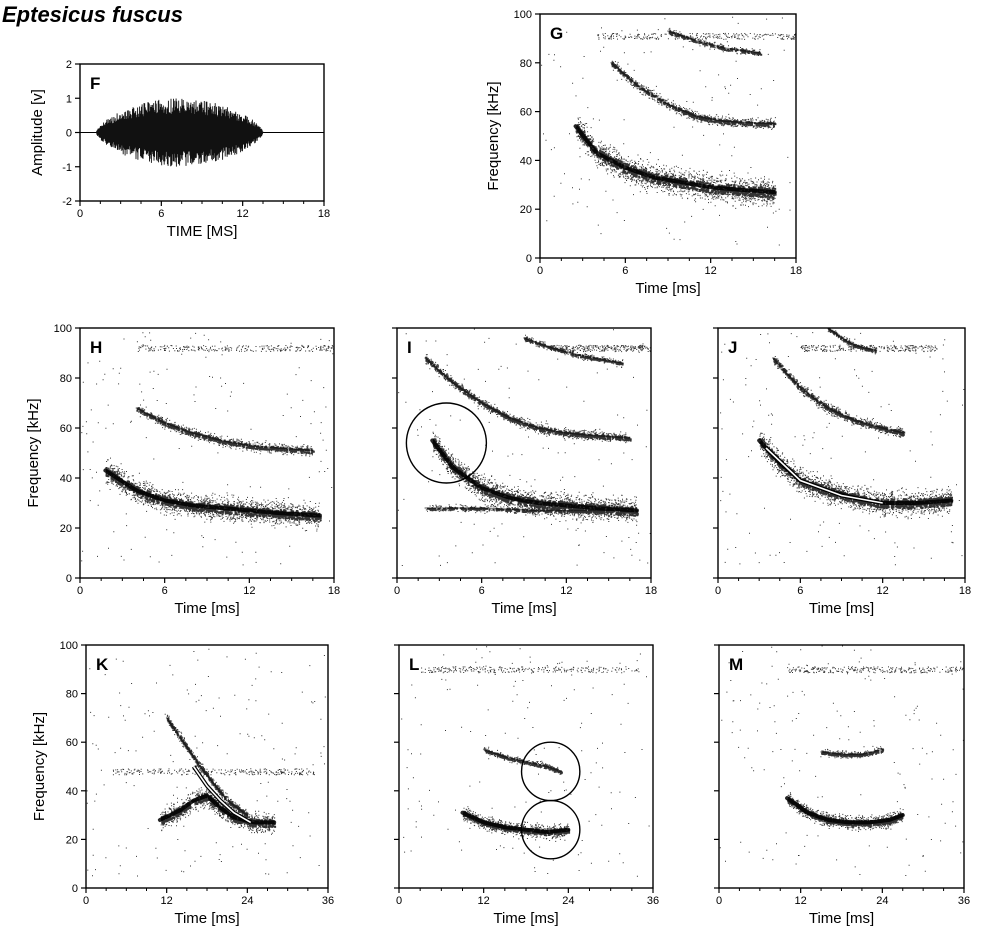 This screenshot has width=987, height=941. Describe the element at coordinates (179, 132) in the screenshot. I see `waveform-trace` at that location.